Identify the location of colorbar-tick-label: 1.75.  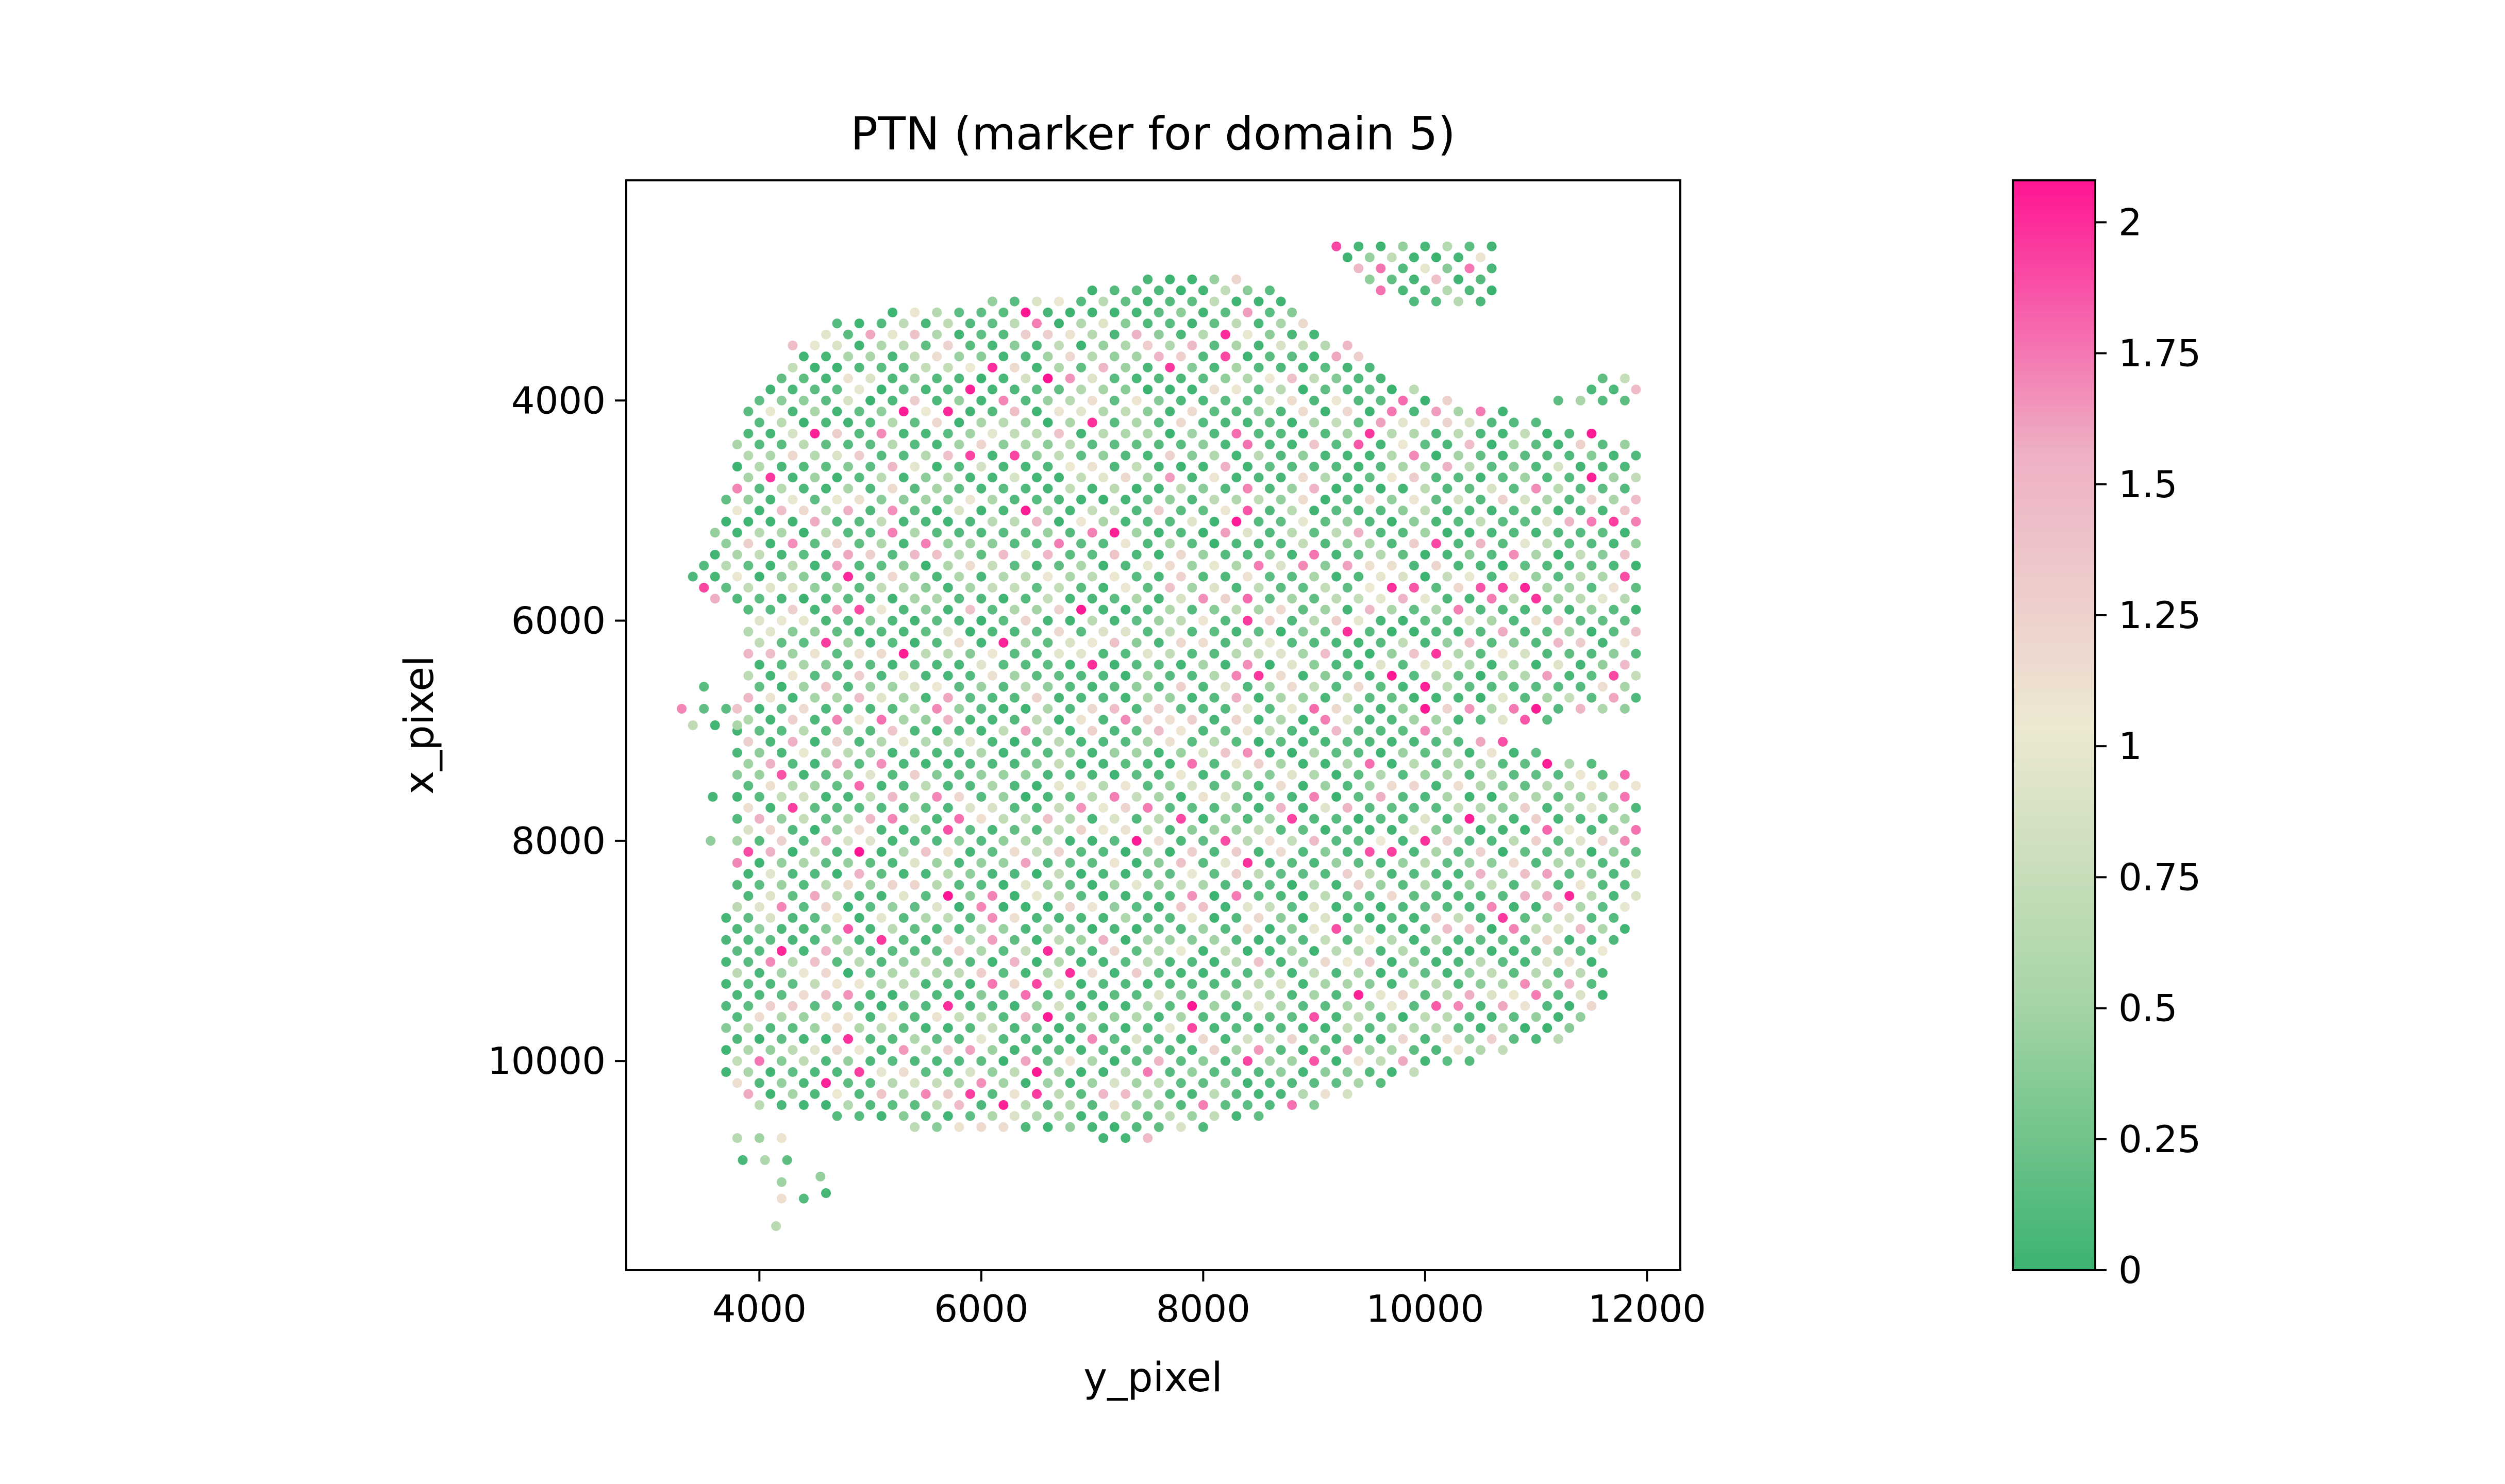
(2159, 353).